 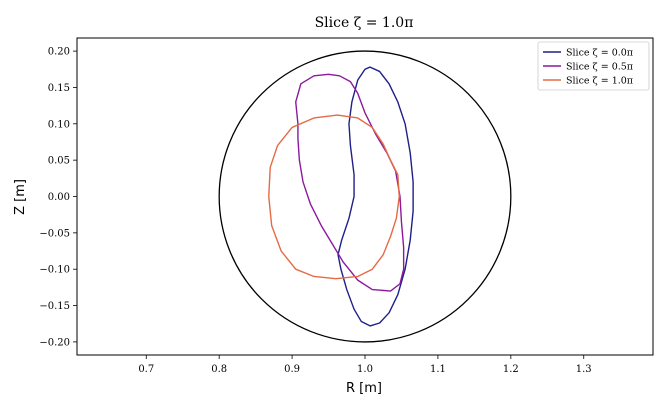 What do you see at coordinates (292, 369) in the screenshot?
I see `x-tick-label: 0.9` at bounding box center [292, 369].